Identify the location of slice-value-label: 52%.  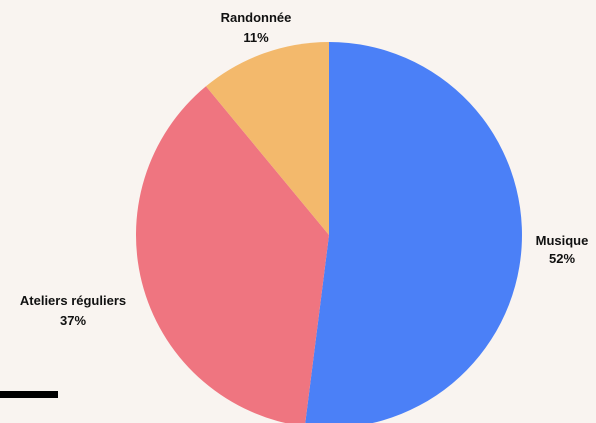
(562, 258).